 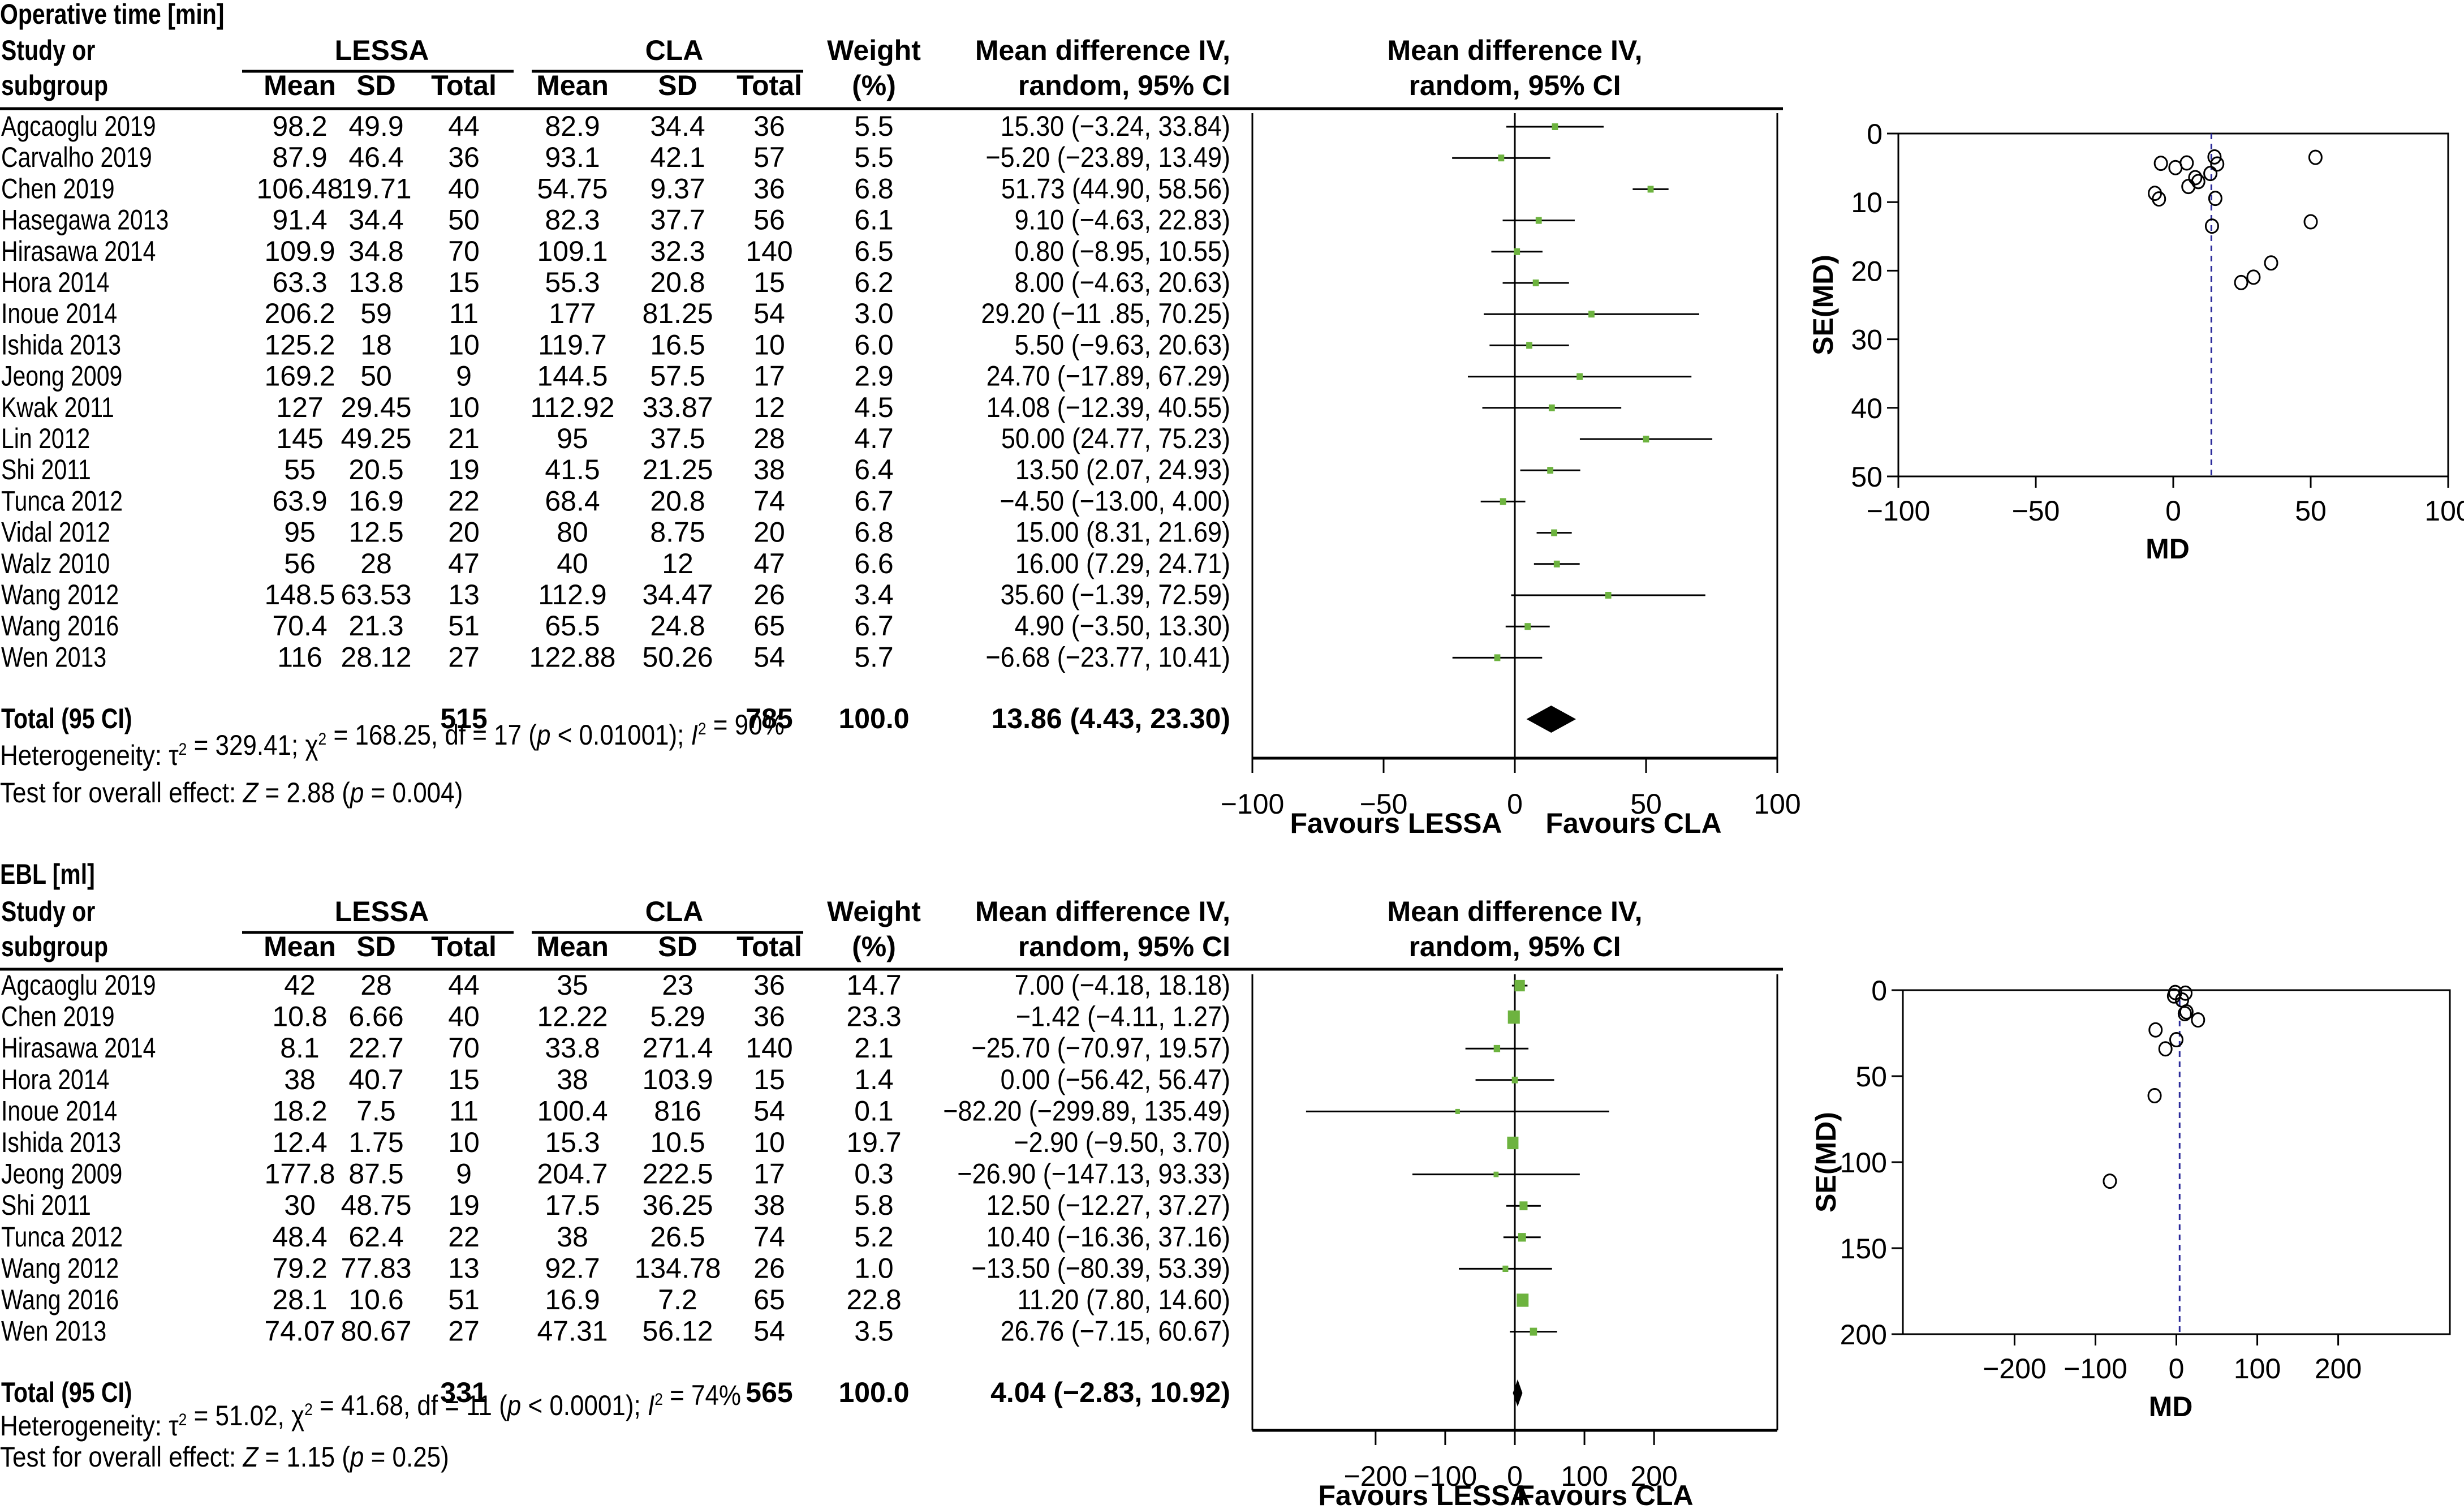 What do you see at coordinates (874, 912) in the screenshot?
I see `header-weight: Weight` at bounding box center [874, 912].